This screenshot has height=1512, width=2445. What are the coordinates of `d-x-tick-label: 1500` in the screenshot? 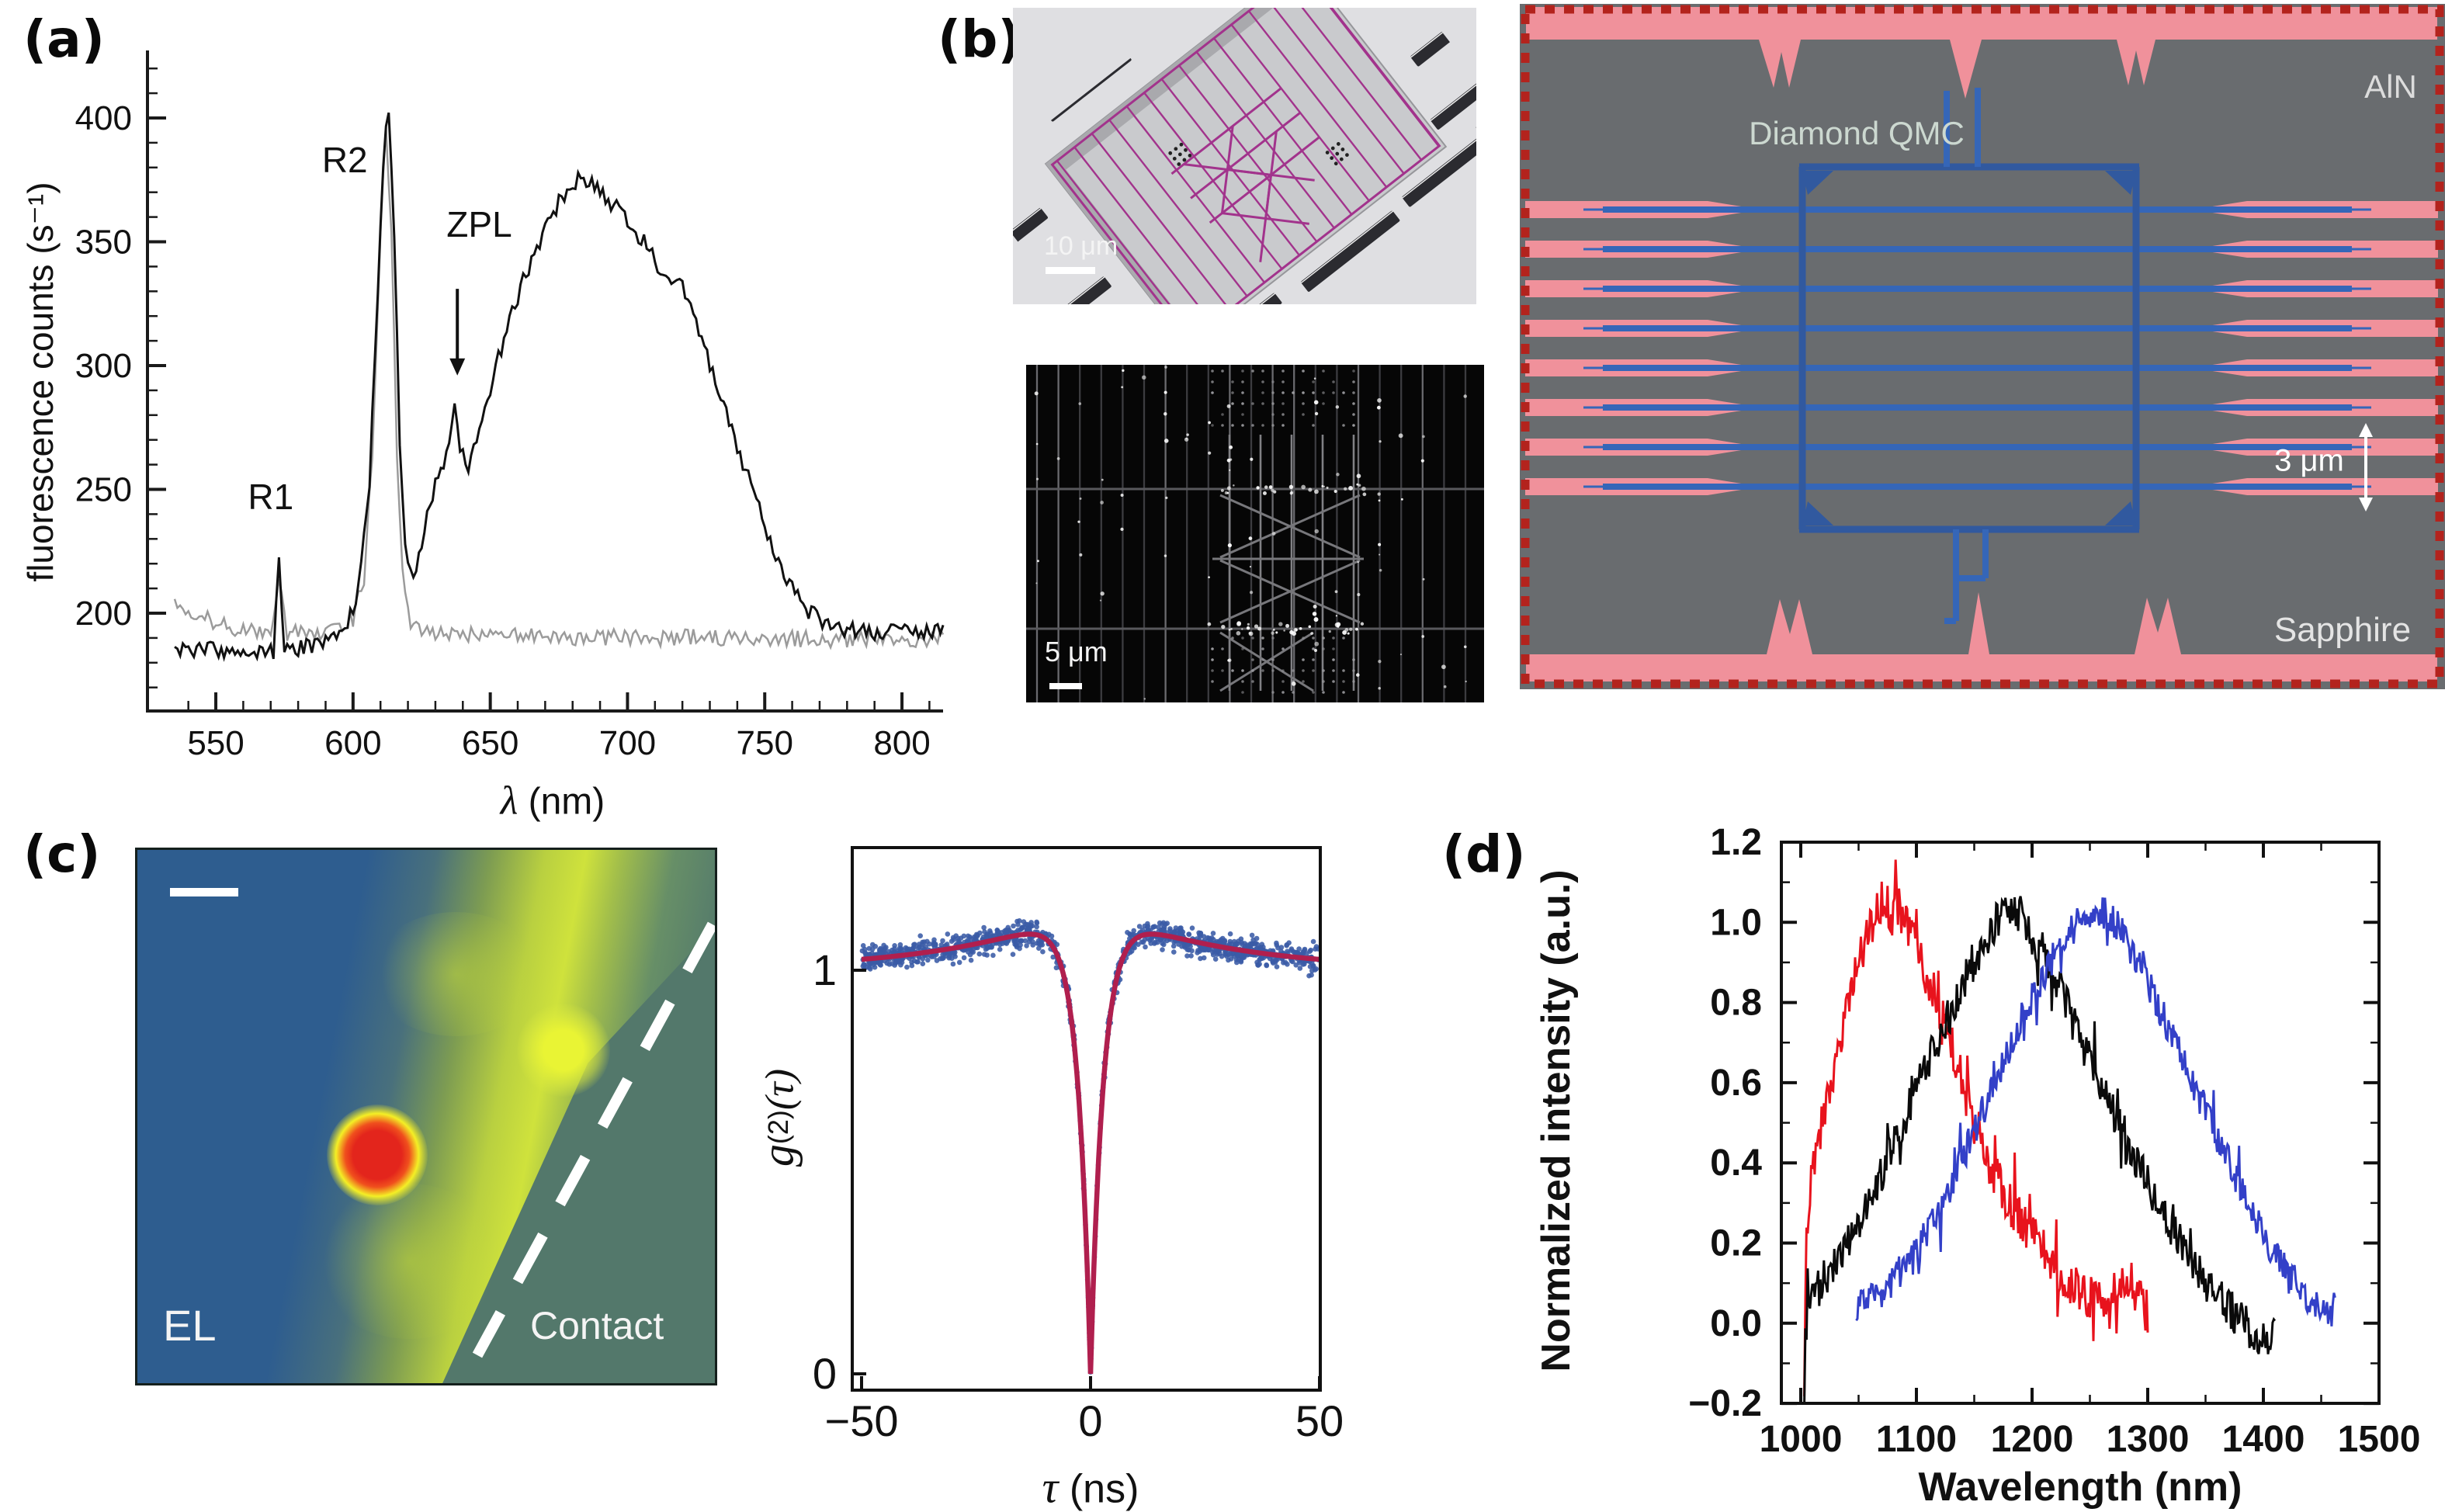 It's located at (2379, 1439).